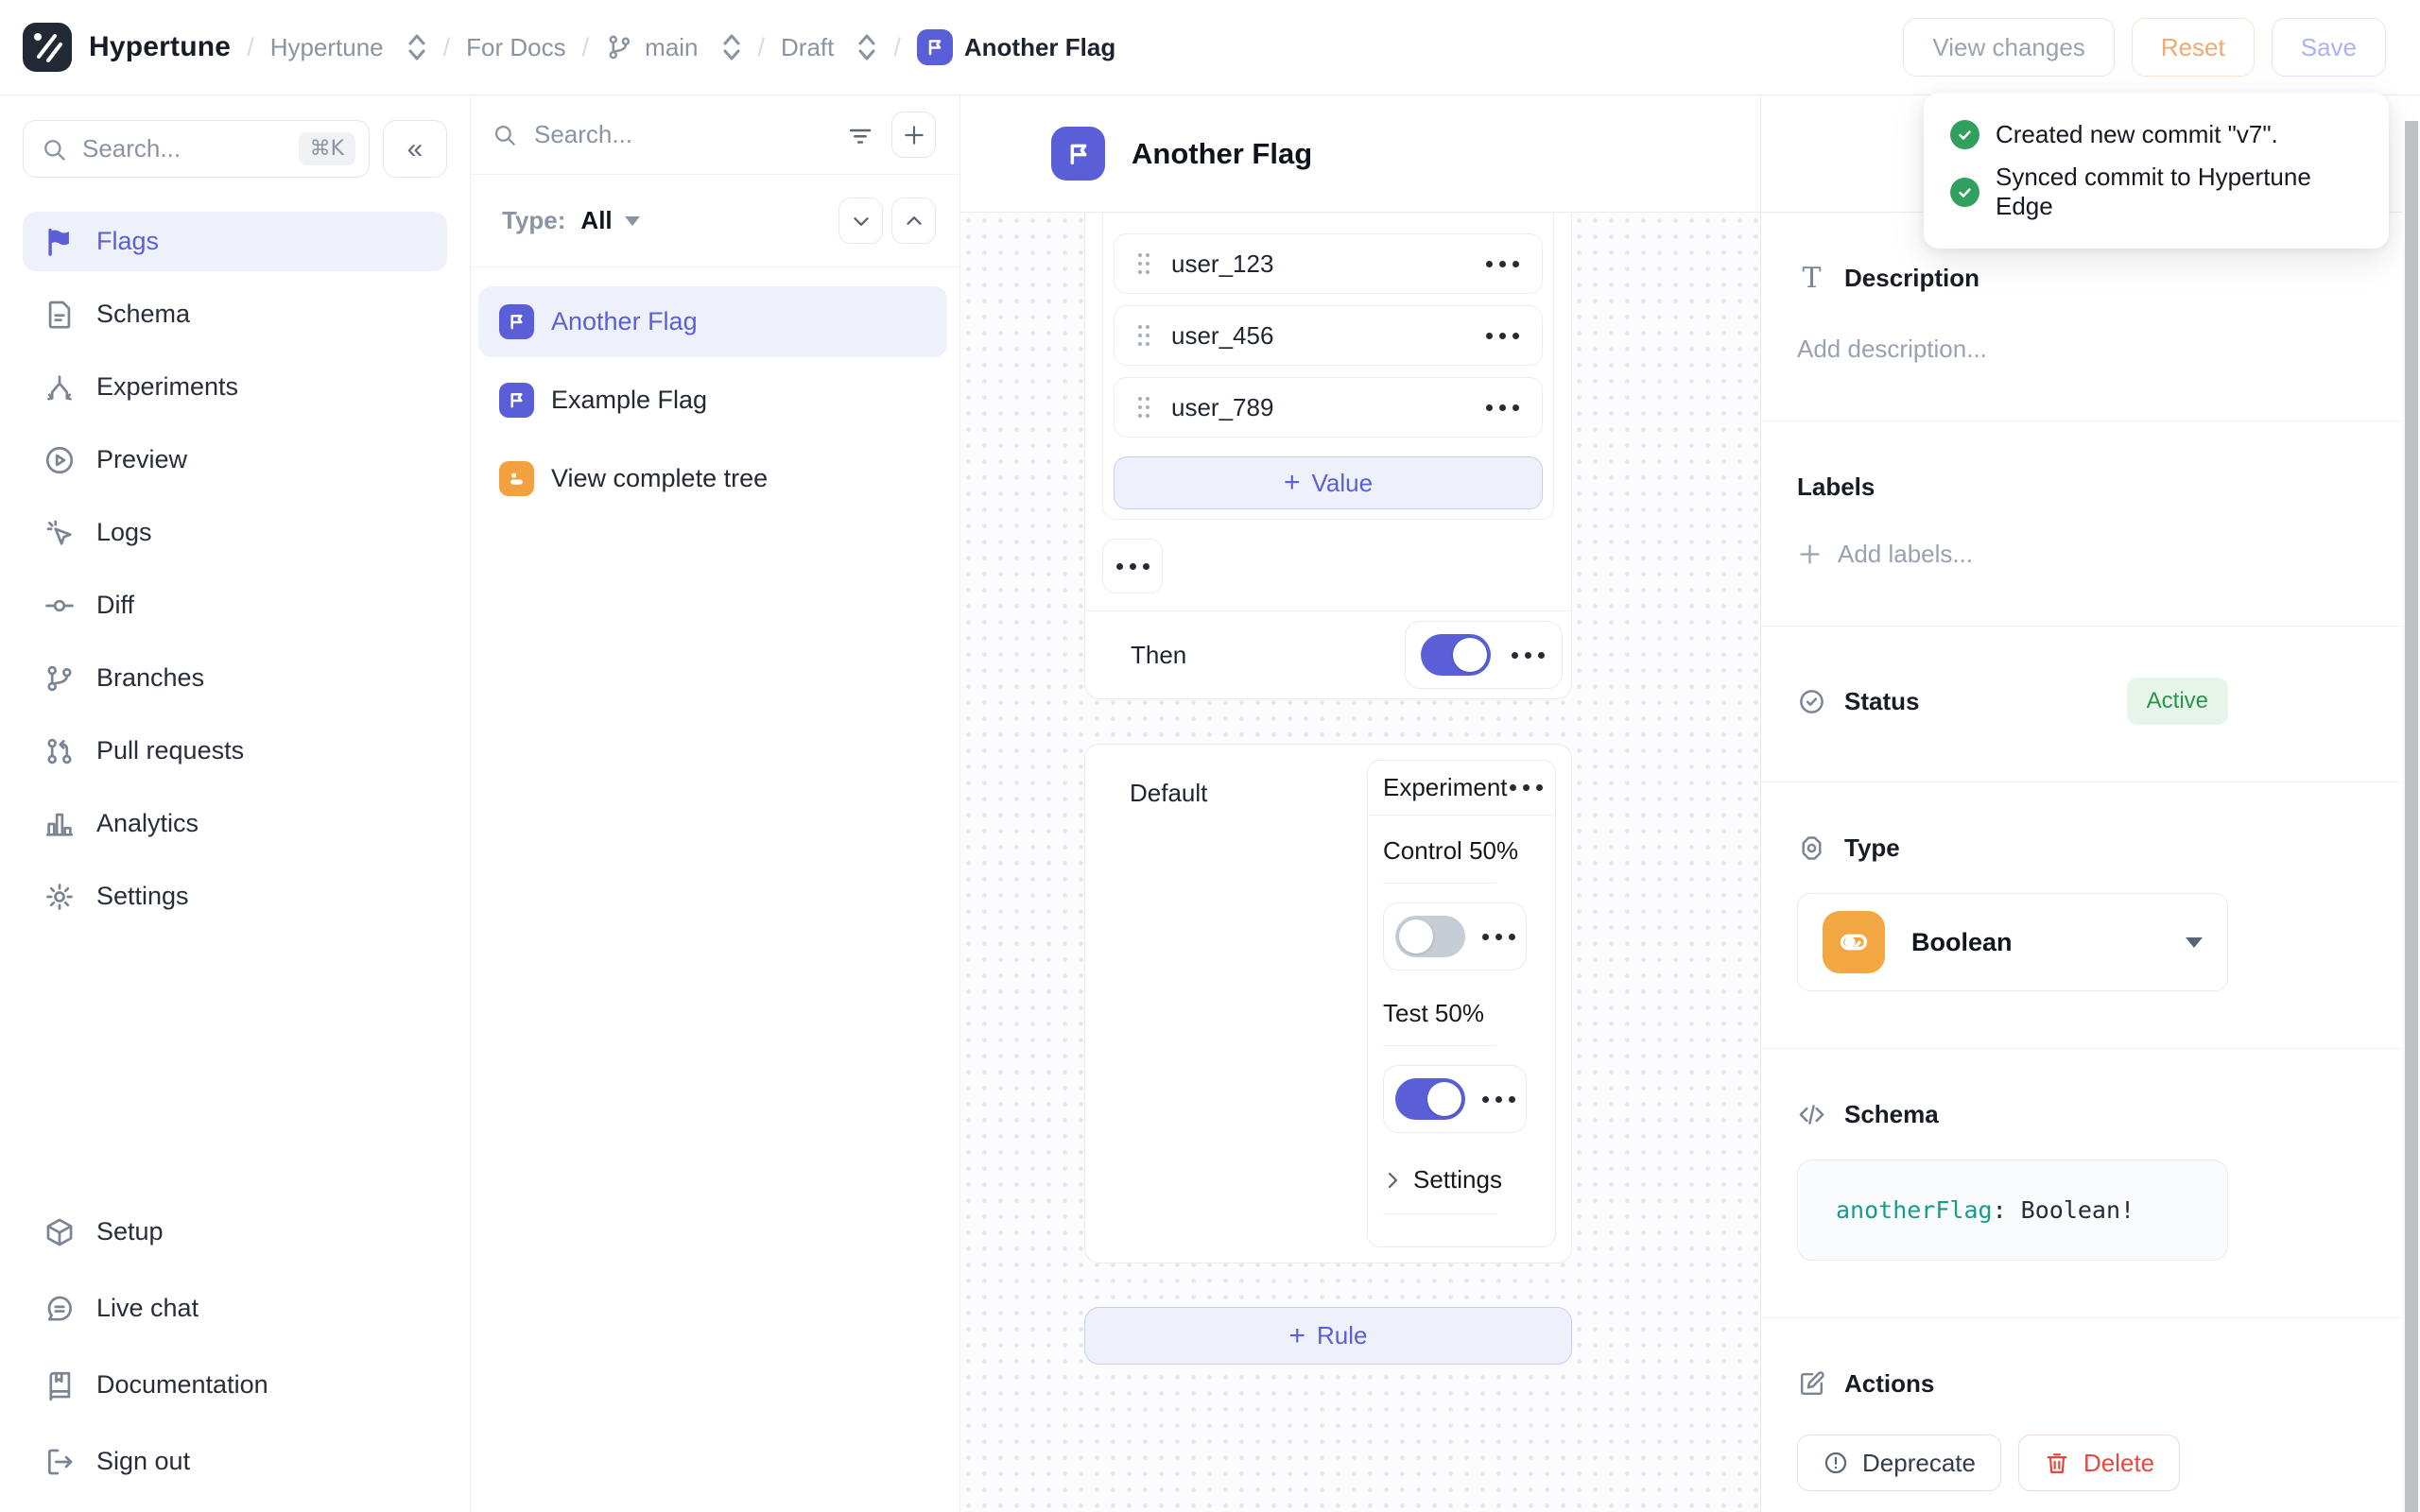 This screenshot has height=1512, width=2420. I want to click on flag-list-item-view-complete-tree: View complete tree, so click(712, 478).